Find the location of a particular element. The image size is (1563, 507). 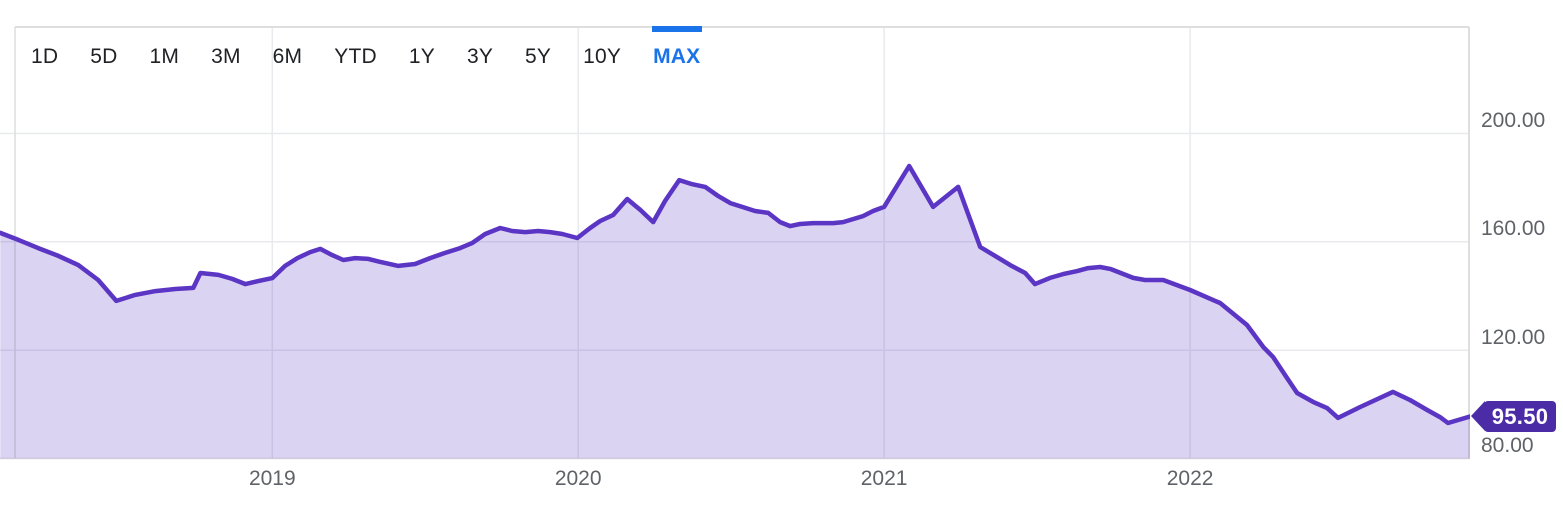

tab-ytd: YTD is located at coordinates (355, 56).